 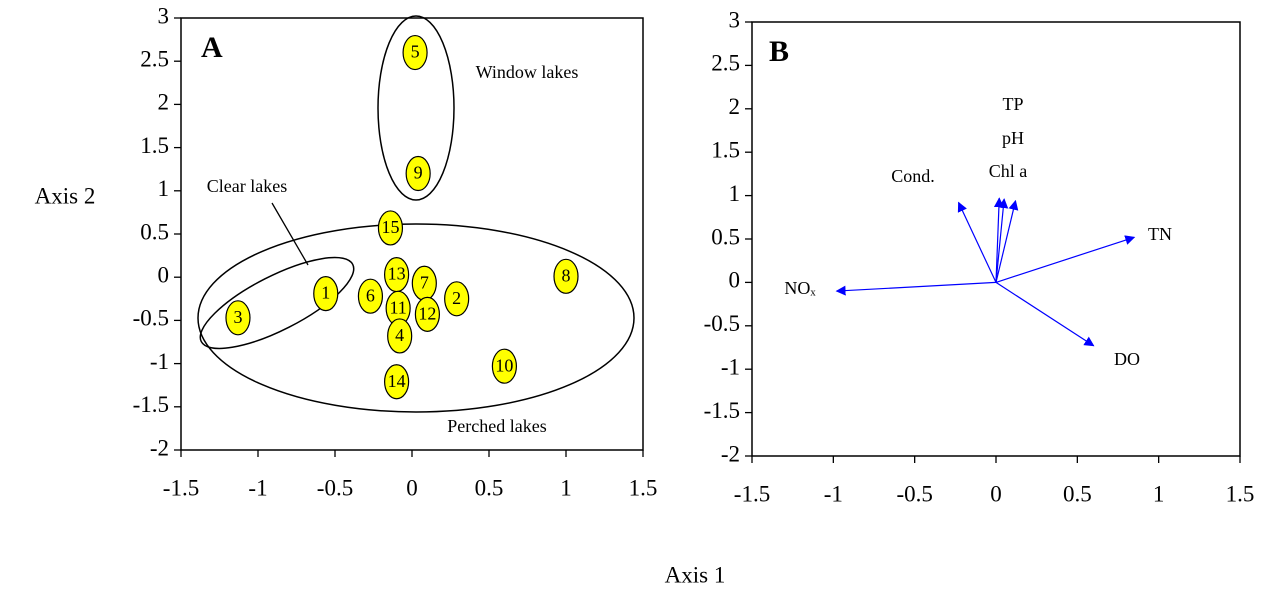 I want to click on vector-label: pH, so click(x=1013, y=138).